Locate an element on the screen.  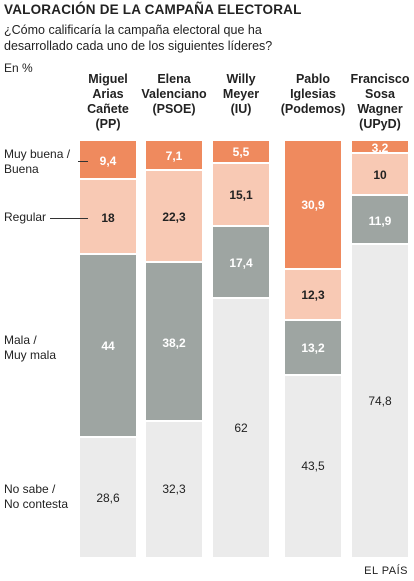
bar-segment: 62 is located at coordinates (241, 428).